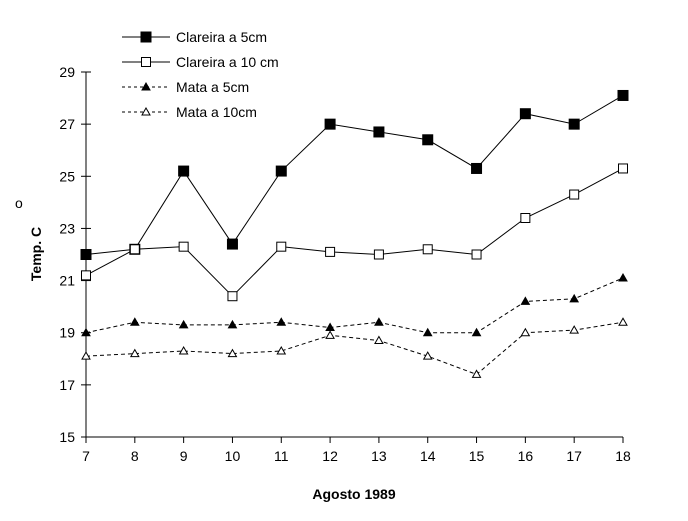 Image resolution: width=688 pixels, height=521 pixels. I want to click on legend-item: Clareira a 10 cm, so click(200, 62).